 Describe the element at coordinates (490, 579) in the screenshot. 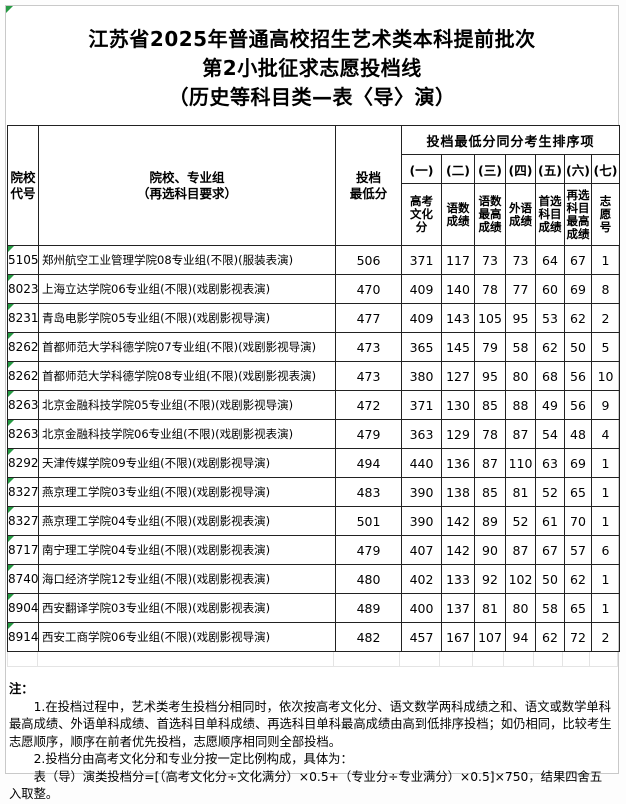

I see `tiebreak-cell-3: 92` at that location.